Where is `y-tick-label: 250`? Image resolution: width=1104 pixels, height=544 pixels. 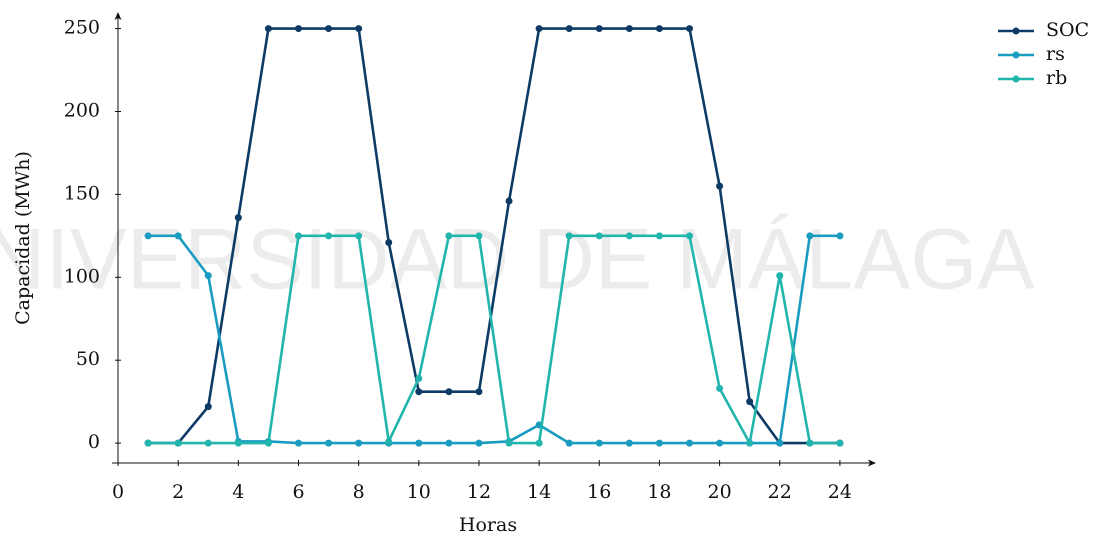
y-tick-label: 250 is located at coordinates (82, 28).